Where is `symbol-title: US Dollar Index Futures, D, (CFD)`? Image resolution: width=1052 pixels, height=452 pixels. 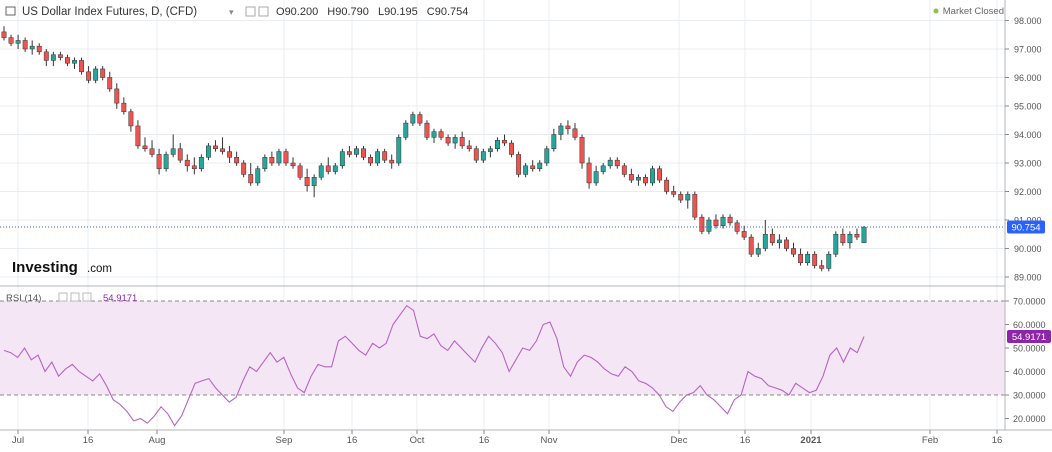
symbol-title: US Dollar Index Futures, D, (CFD) is located at coordinates (109, 12).